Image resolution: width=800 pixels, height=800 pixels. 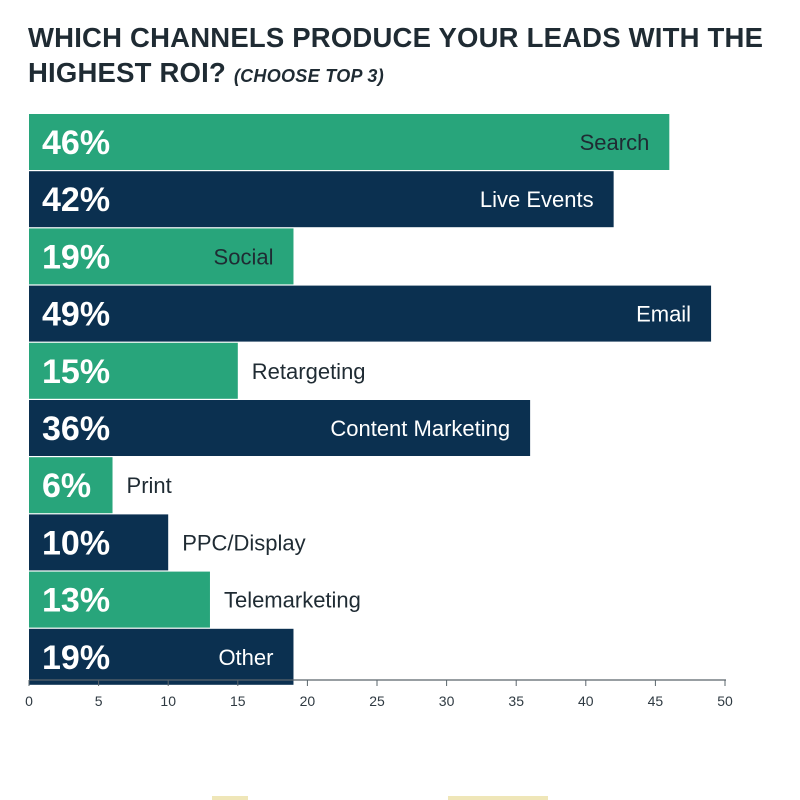 I want to click on value-label-live-events: 42%, so click(x=76, y=200).